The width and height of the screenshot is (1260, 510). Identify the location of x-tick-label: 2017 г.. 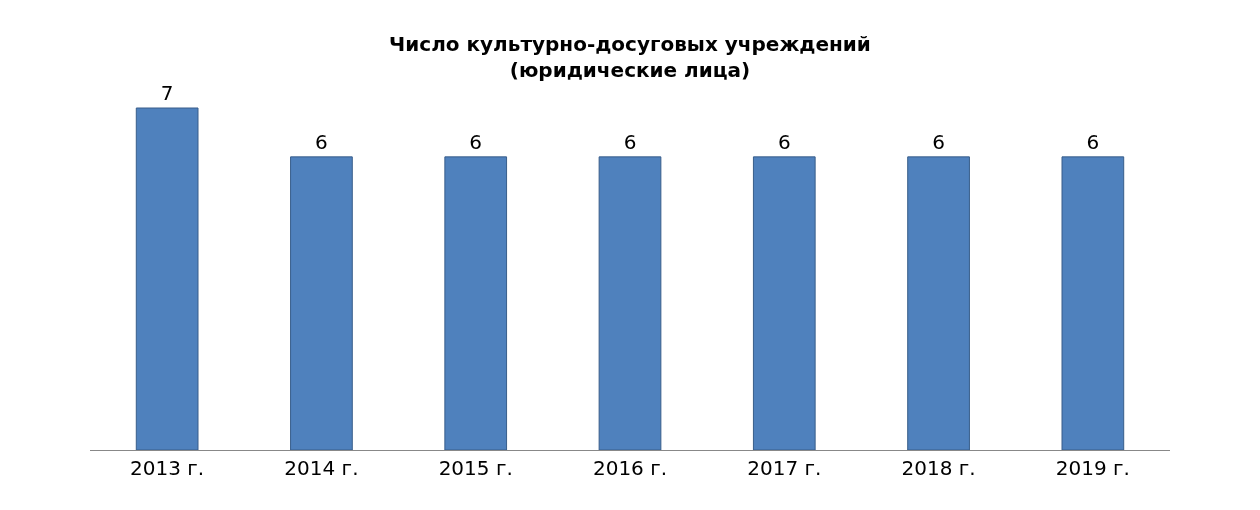
(784, 468).